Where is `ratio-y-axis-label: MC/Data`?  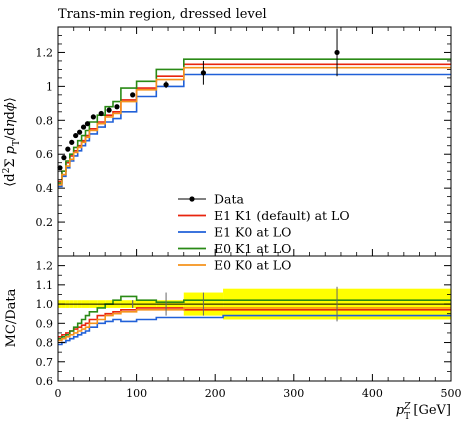 ratio-y-axis-label: MC/Data is located at coordinates (11, 317).